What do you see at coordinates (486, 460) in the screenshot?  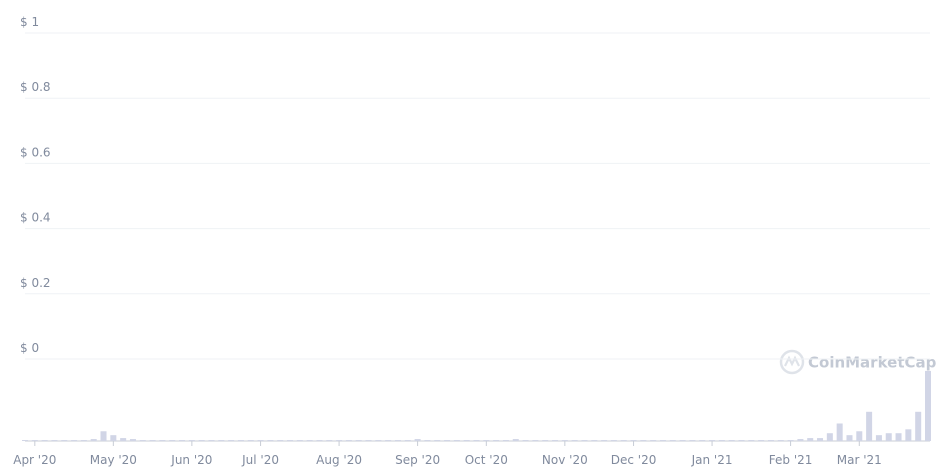 I see `x-tick-label: Oct '20` at bounding box center [486, 460].